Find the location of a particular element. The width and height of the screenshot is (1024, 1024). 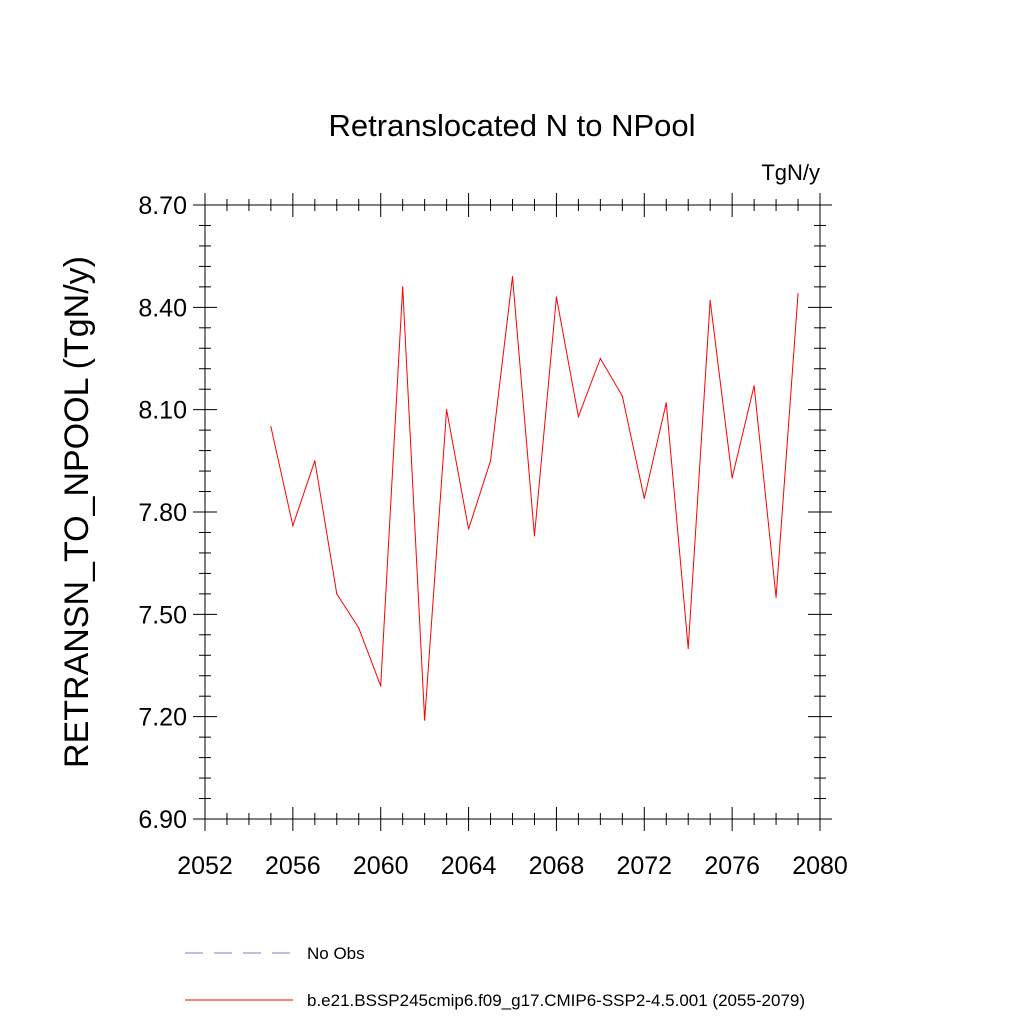

y-tick-label: 8.40 is located at coordinates (162, 308).